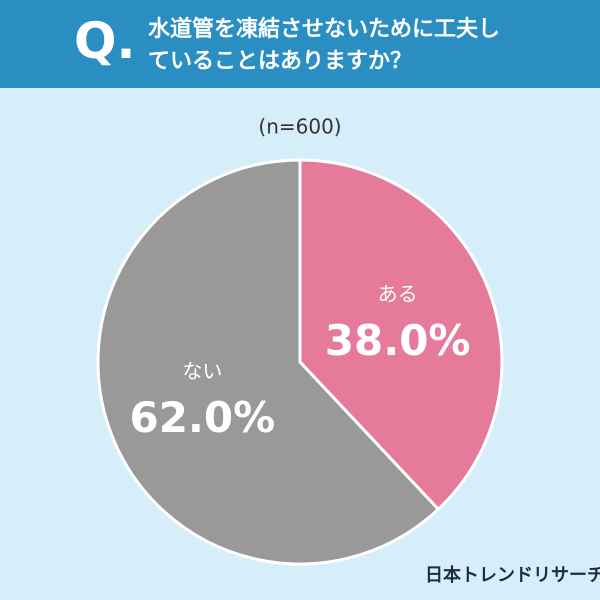  Describe the element at coordinates (398, 340) in the screenshot. I see `slice-value-label: 38.0%` at that location.